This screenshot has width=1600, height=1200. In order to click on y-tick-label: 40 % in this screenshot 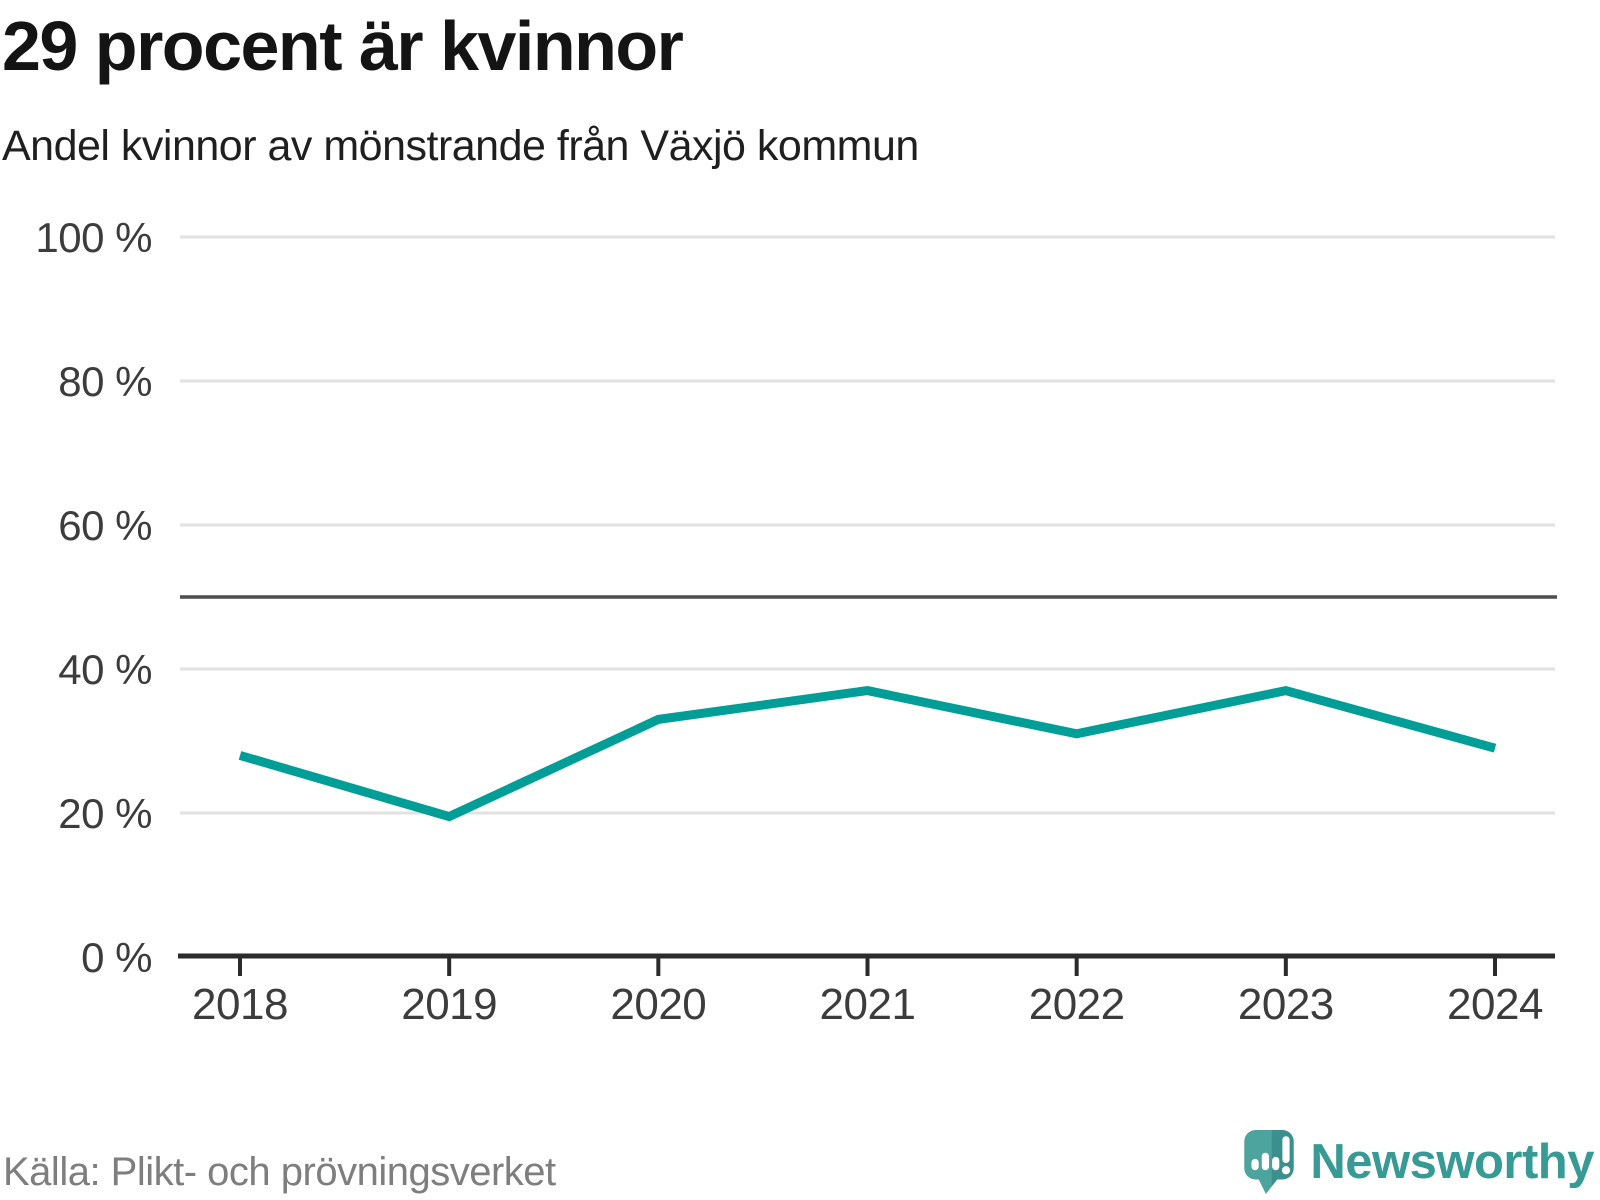, I will do `click(105, 669)`.